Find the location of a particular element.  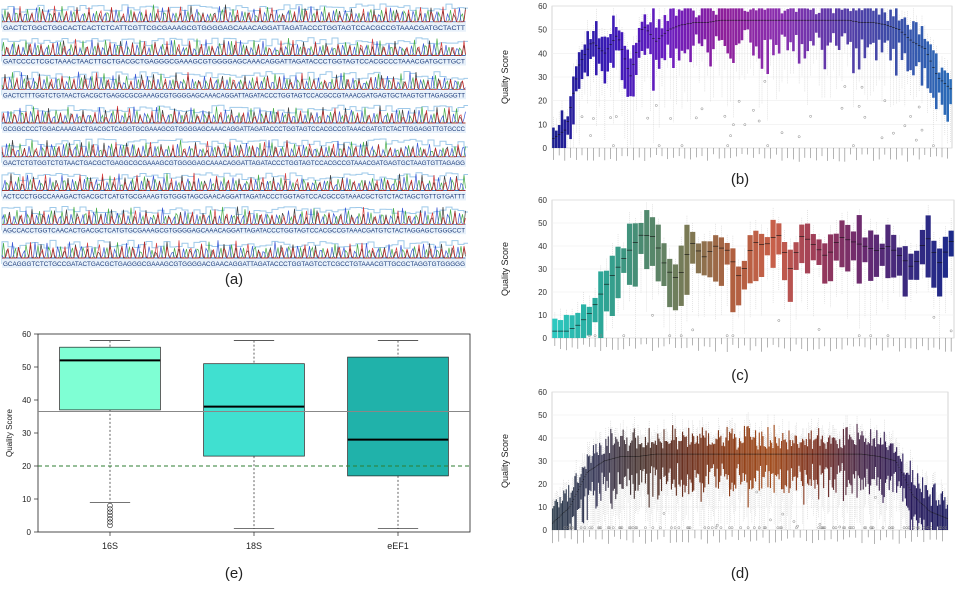

quality-trace is located at coordinates (235, 116).